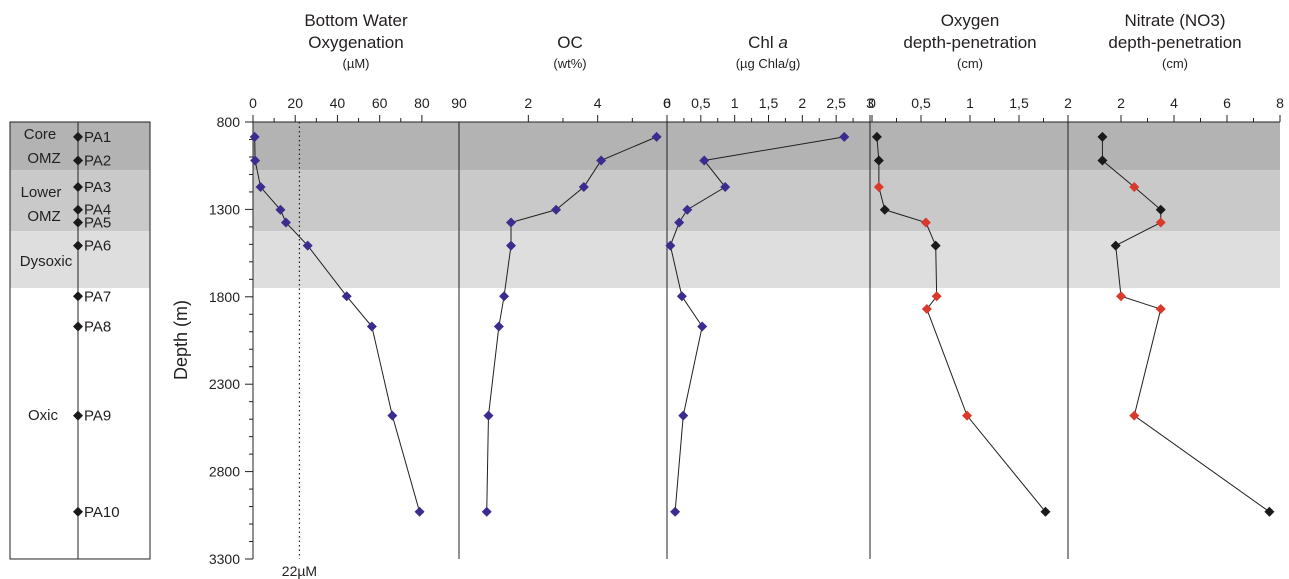 Image resolution: width=1289 pixels, height=579 pixels. What do you see at coordinates (295, 103) in the screenshot?
I see `x-tick-label: 20` at bounding box center [295, 103].